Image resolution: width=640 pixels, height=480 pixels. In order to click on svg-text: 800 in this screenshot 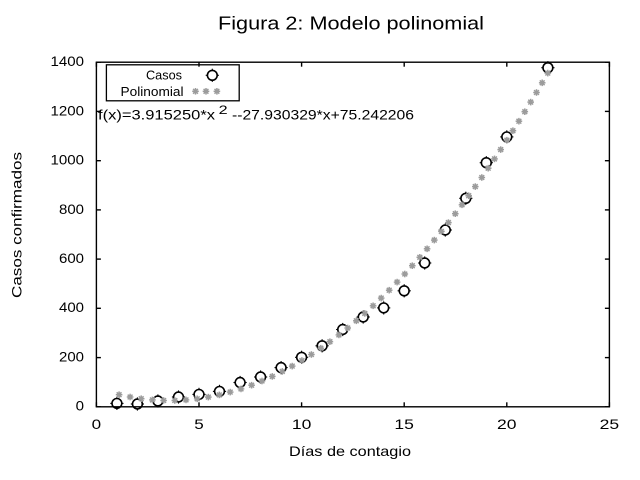, I will do `click(71, 209)`.